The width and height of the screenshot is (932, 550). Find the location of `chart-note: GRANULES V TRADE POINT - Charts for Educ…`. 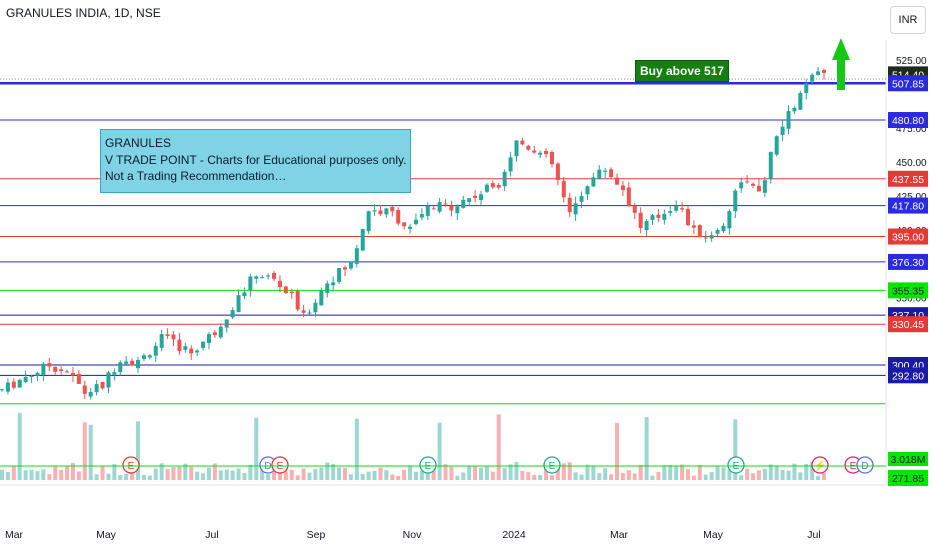

chart-note: GRANULES V TRADE POINT - Charts for Educ… is located at coordinates (255, 161).